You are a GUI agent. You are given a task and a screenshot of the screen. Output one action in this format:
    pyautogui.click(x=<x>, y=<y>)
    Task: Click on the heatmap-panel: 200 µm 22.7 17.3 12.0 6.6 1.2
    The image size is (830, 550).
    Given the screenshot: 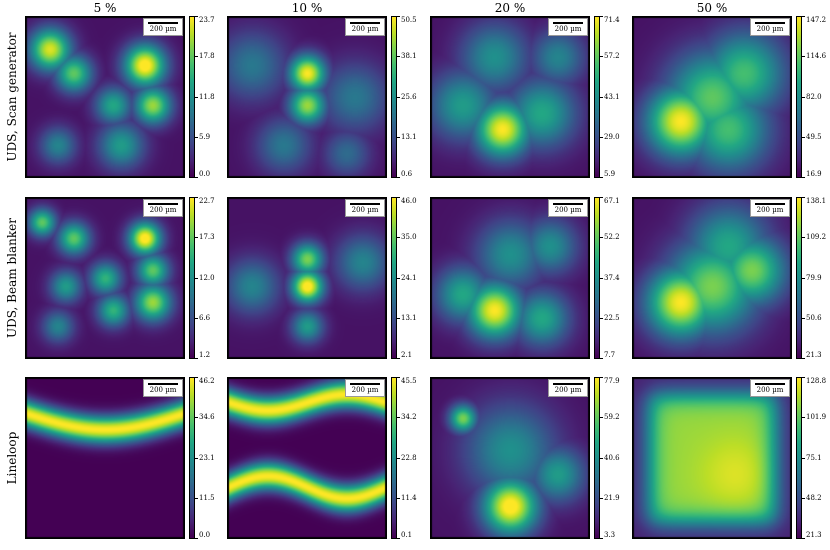 What is the action you would take?
    pyautogui.click(x=125, y=278)
    